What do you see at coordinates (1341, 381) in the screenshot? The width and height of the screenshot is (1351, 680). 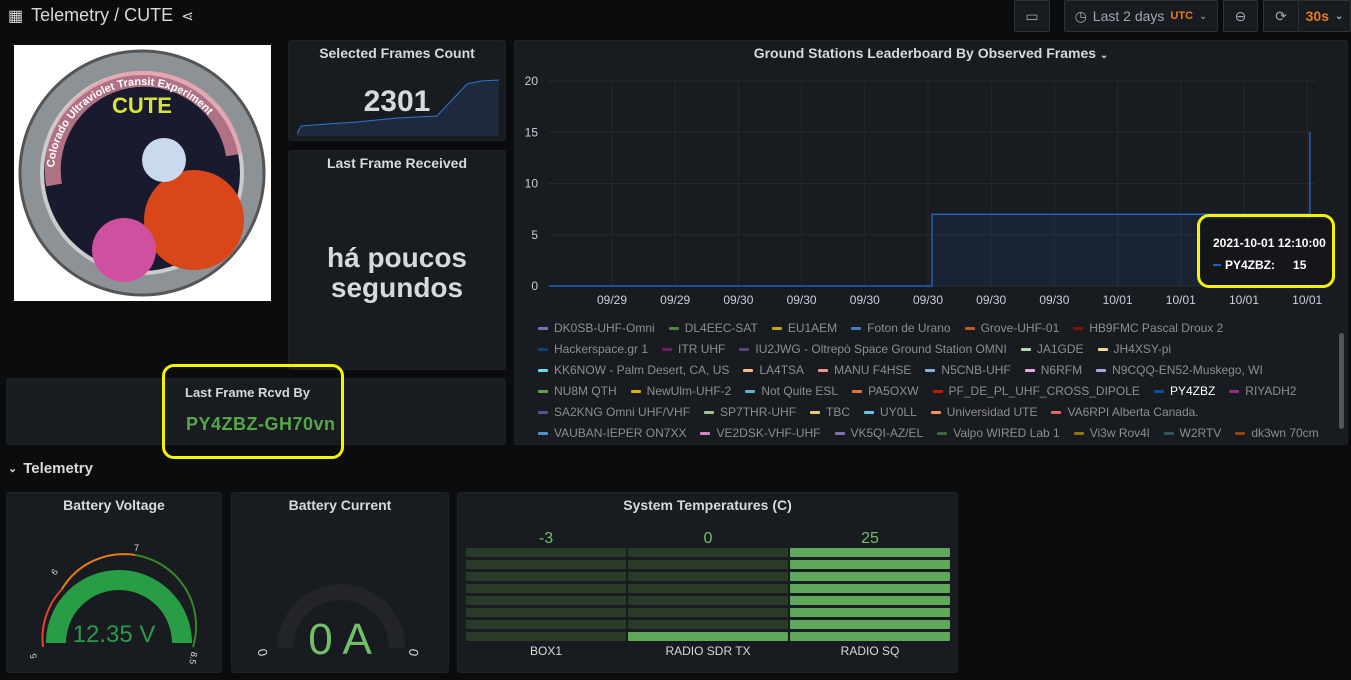 I see `legend-scrollbar` at bounding box center [1341, 381].